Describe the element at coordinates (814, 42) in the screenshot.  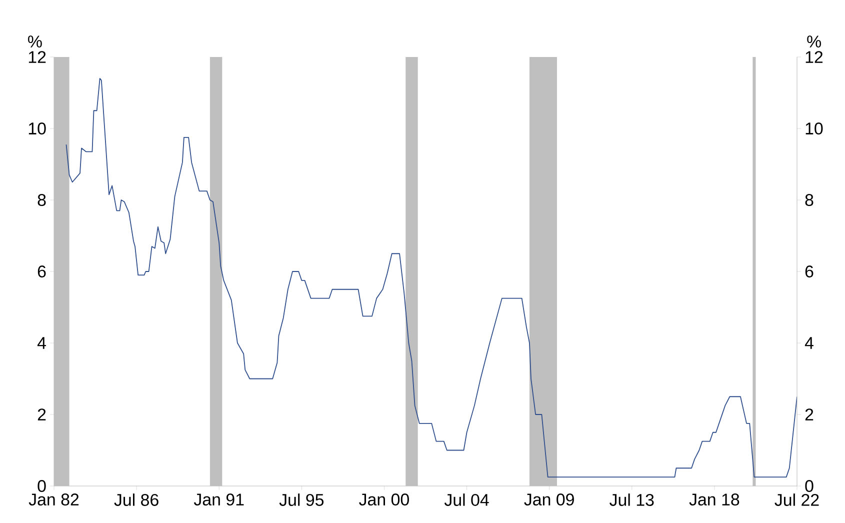
I see `y2-axis-title: %` at that location.